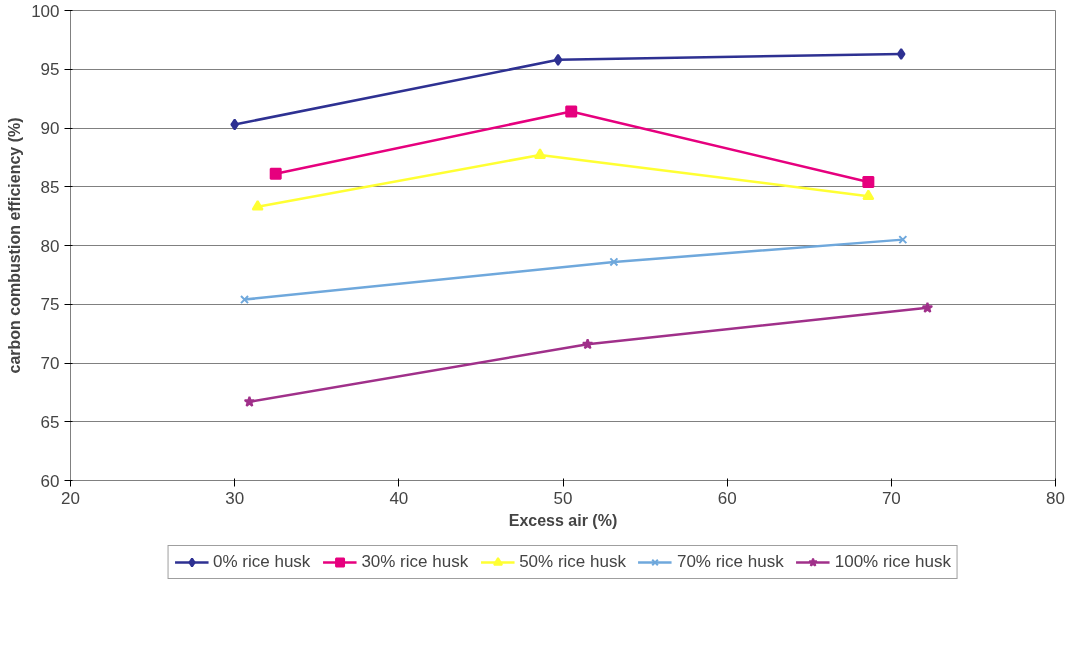 The width and height of the screenshot is (1086, 657). I want to click on legend-label: 70% rice husk, so click(730, 562).